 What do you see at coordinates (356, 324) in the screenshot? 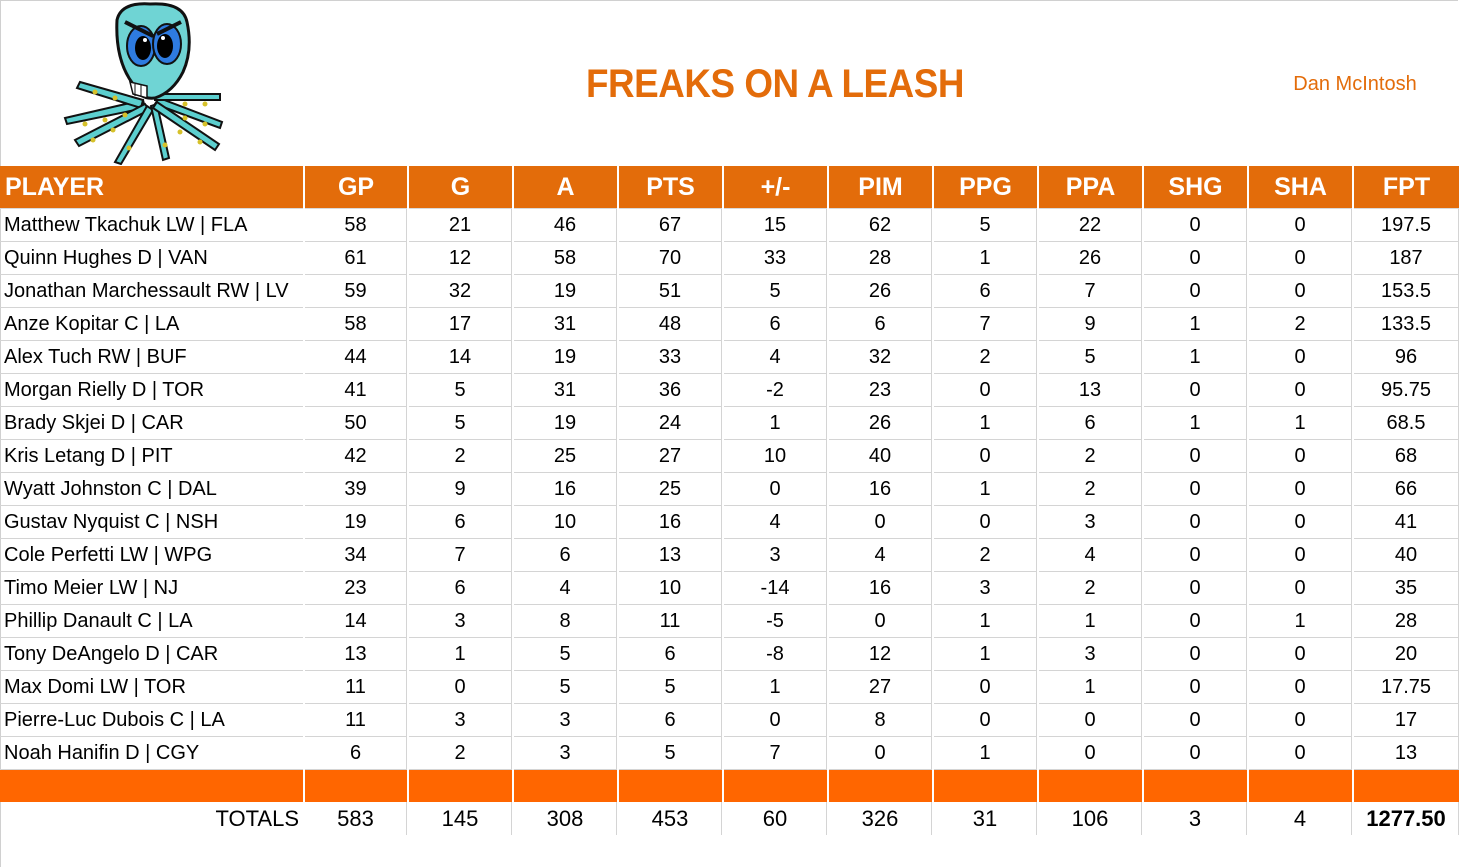
I see `cell-gp: 58` at bounding box center [356, 324].